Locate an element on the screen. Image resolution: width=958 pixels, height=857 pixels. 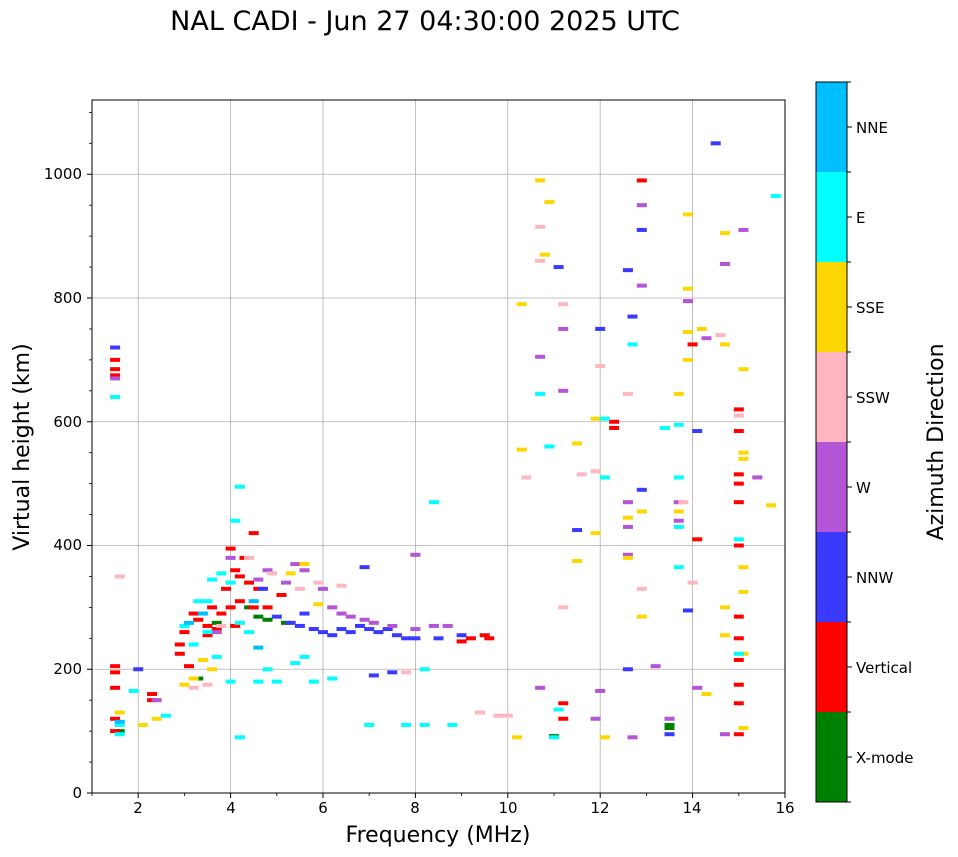
x-tick-label: 16 is located at coordinates (784, 808).